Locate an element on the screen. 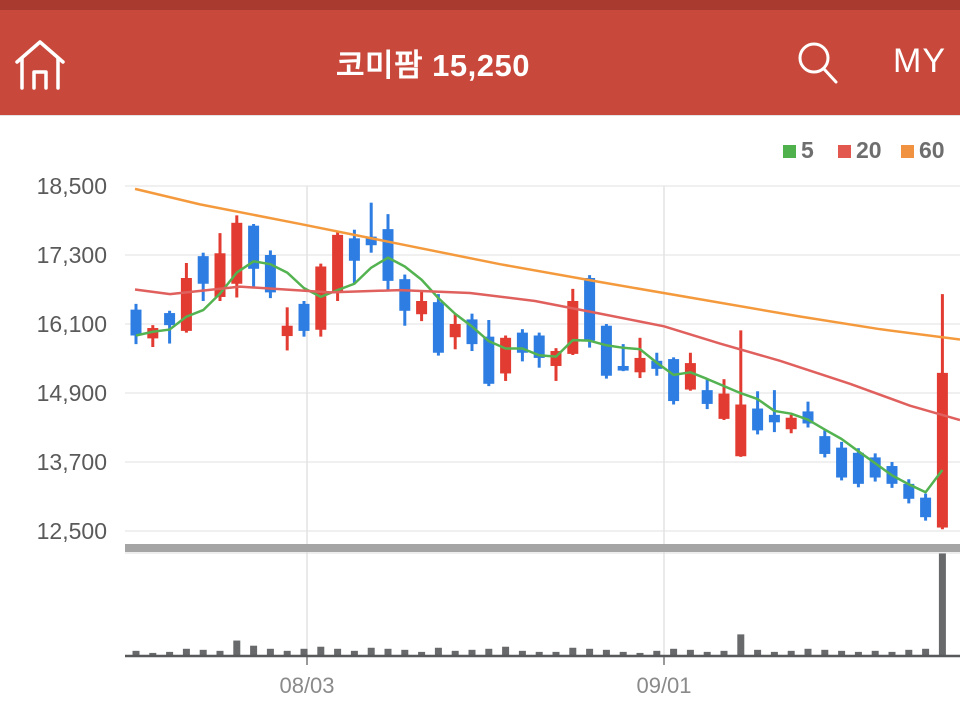 Image resolution: width=960 pixels, height=722 pixels. search-icon is located at coordinates (818, 63).